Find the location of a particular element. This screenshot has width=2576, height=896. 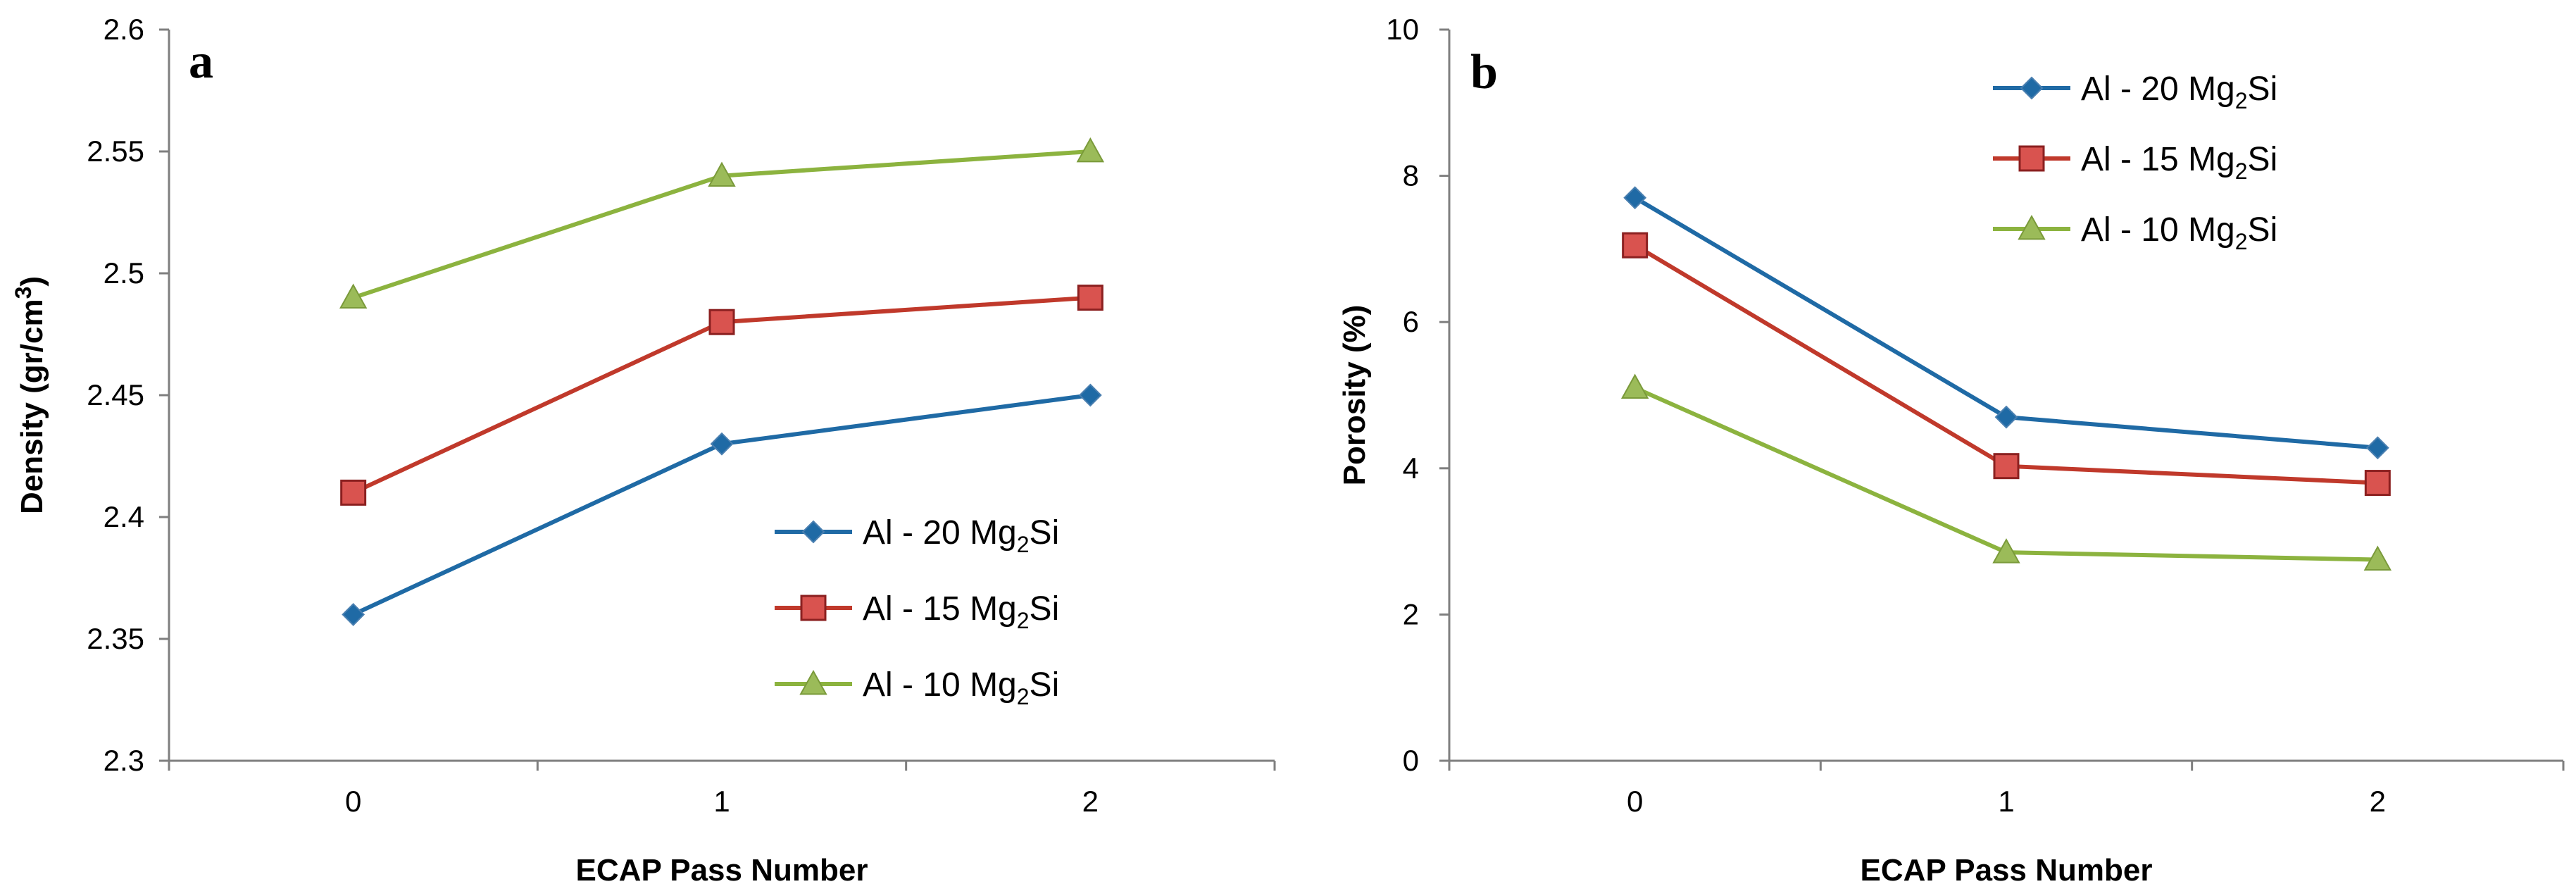

y-axis-title: Porosity (%) is located at coordinates (1354, 395).